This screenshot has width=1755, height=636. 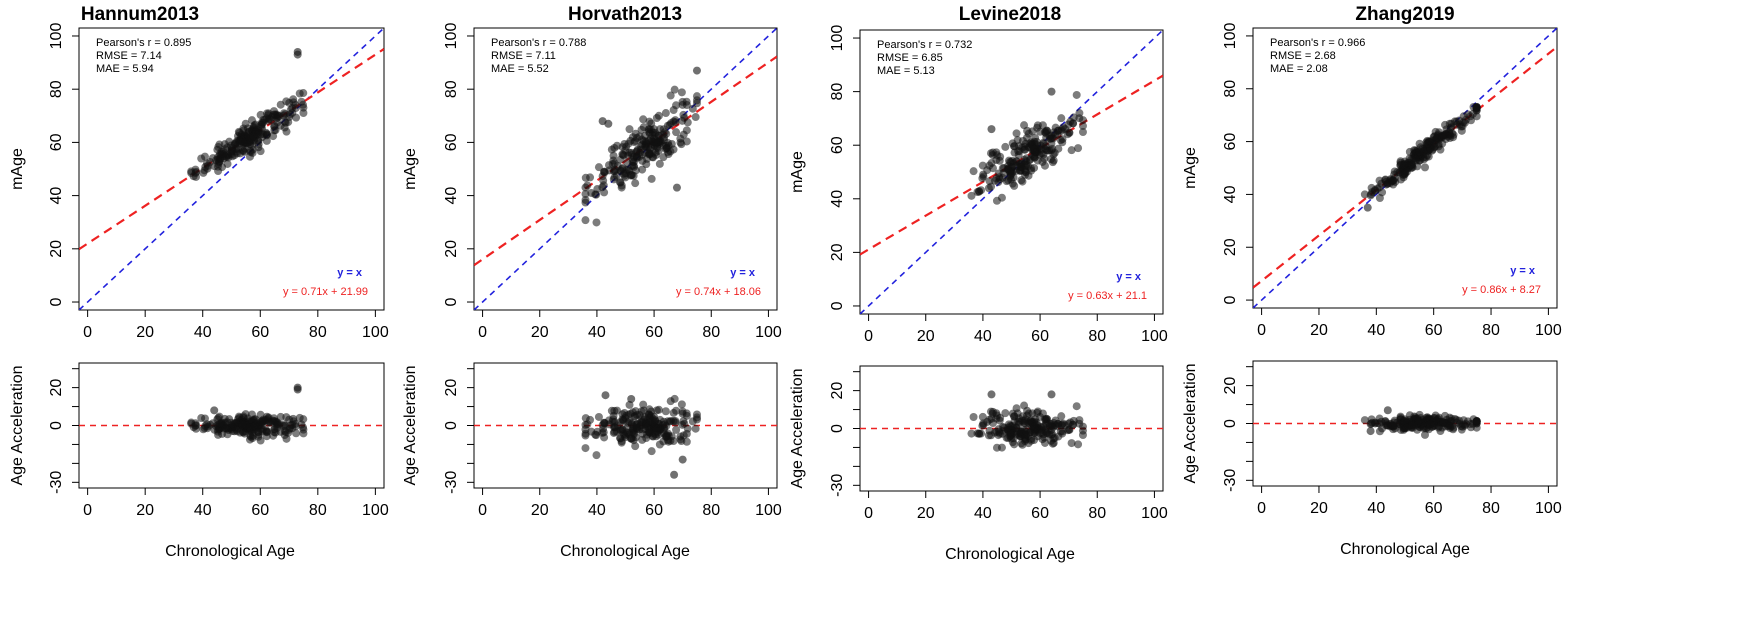 What do you see at coordinates (641, 146) in the screenshot?
I see `top-points` at bounding box center [641, 146].